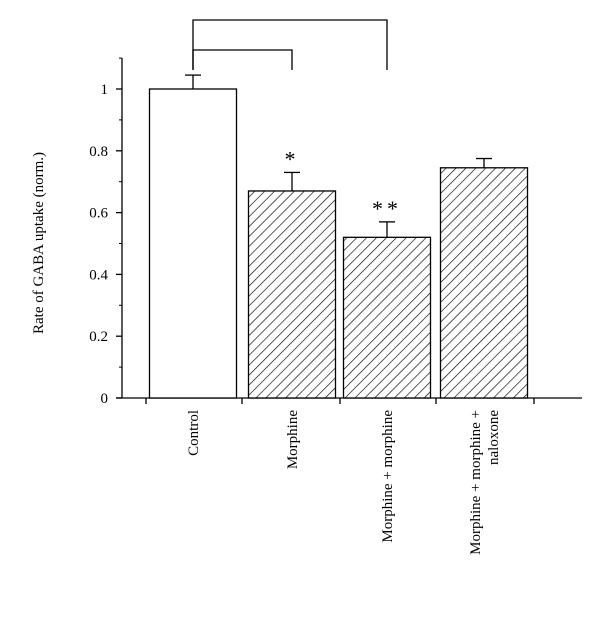  What do you see at coordinates (494, 437) in the screenshot?
I see `x-category-label: naloxone` at bounding box center [494, 437].